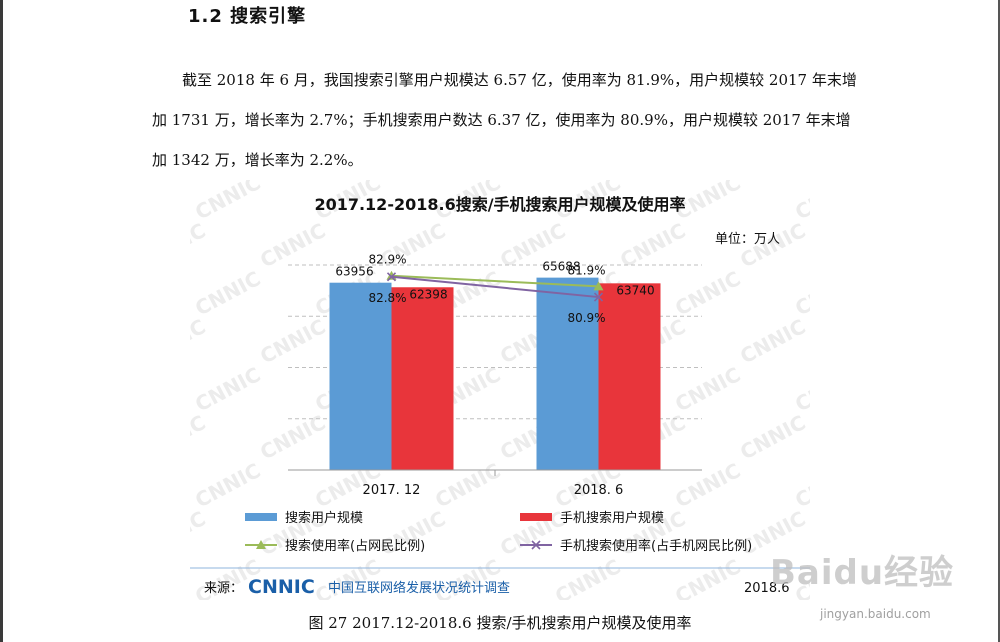 Image resolution: width=1000 pixels, height=642 pixels. I want to click on rate-value-label: 82.8%, so click(387, 298).